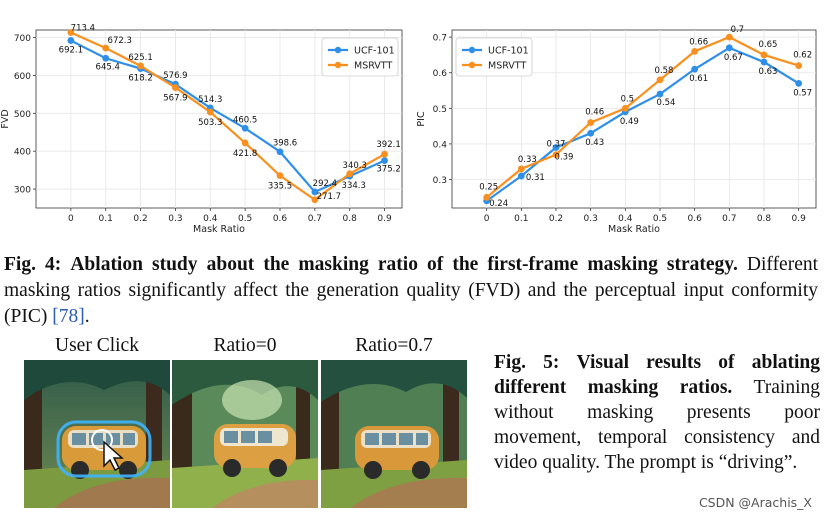  I want to click on data-label-msrvtt: 392.1, so click(388, 145).